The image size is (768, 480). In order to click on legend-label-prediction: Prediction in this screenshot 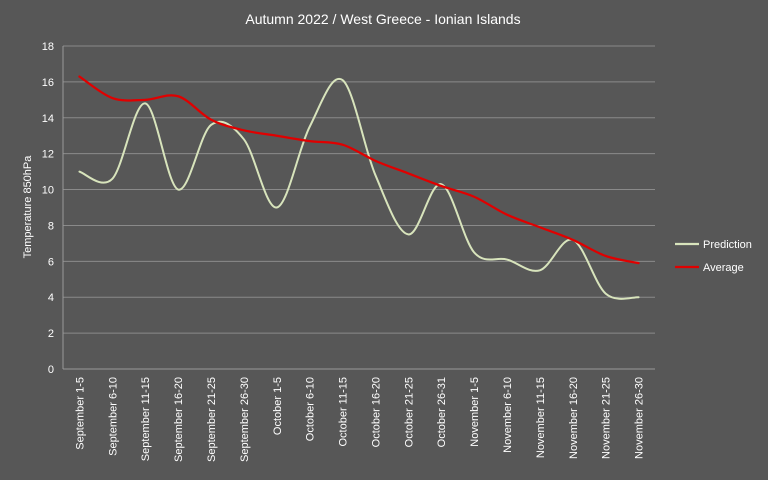, I will do `click(727, 245)`.